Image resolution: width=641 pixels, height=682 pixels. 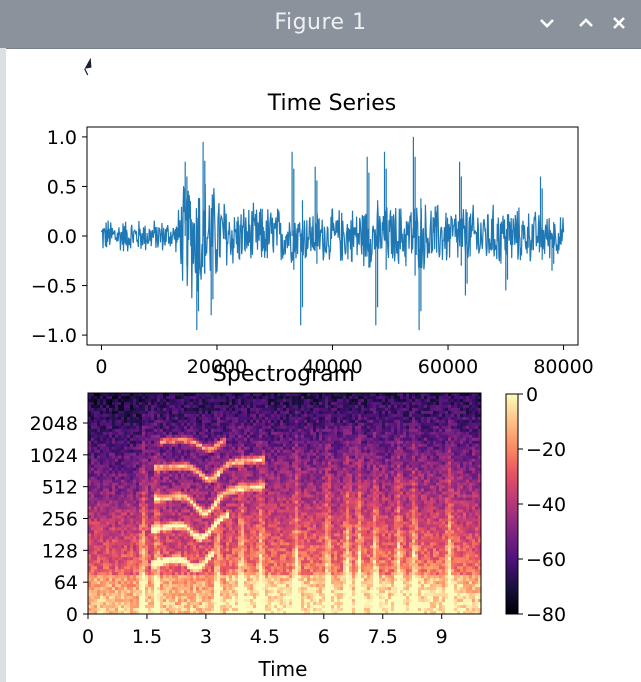 What do you see at coordinates (320, 24) in the screenshot?
I see `title-bar: Figure 1` at bounding box center [320, 24].